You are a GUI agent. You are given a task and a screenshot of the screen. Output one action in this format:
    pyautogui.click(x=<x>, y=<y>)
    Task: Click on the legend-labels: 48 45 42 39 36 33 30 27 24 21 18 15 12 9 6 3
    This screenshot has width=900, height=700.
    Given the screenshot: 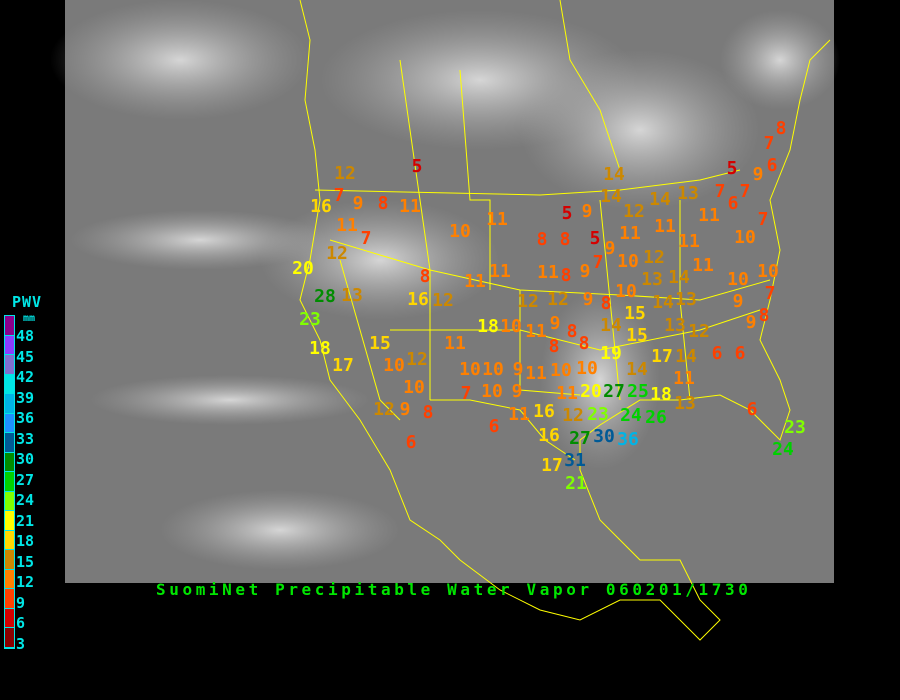 What is the action you would take?
    pyautogui.click(x=25, y=492)
    